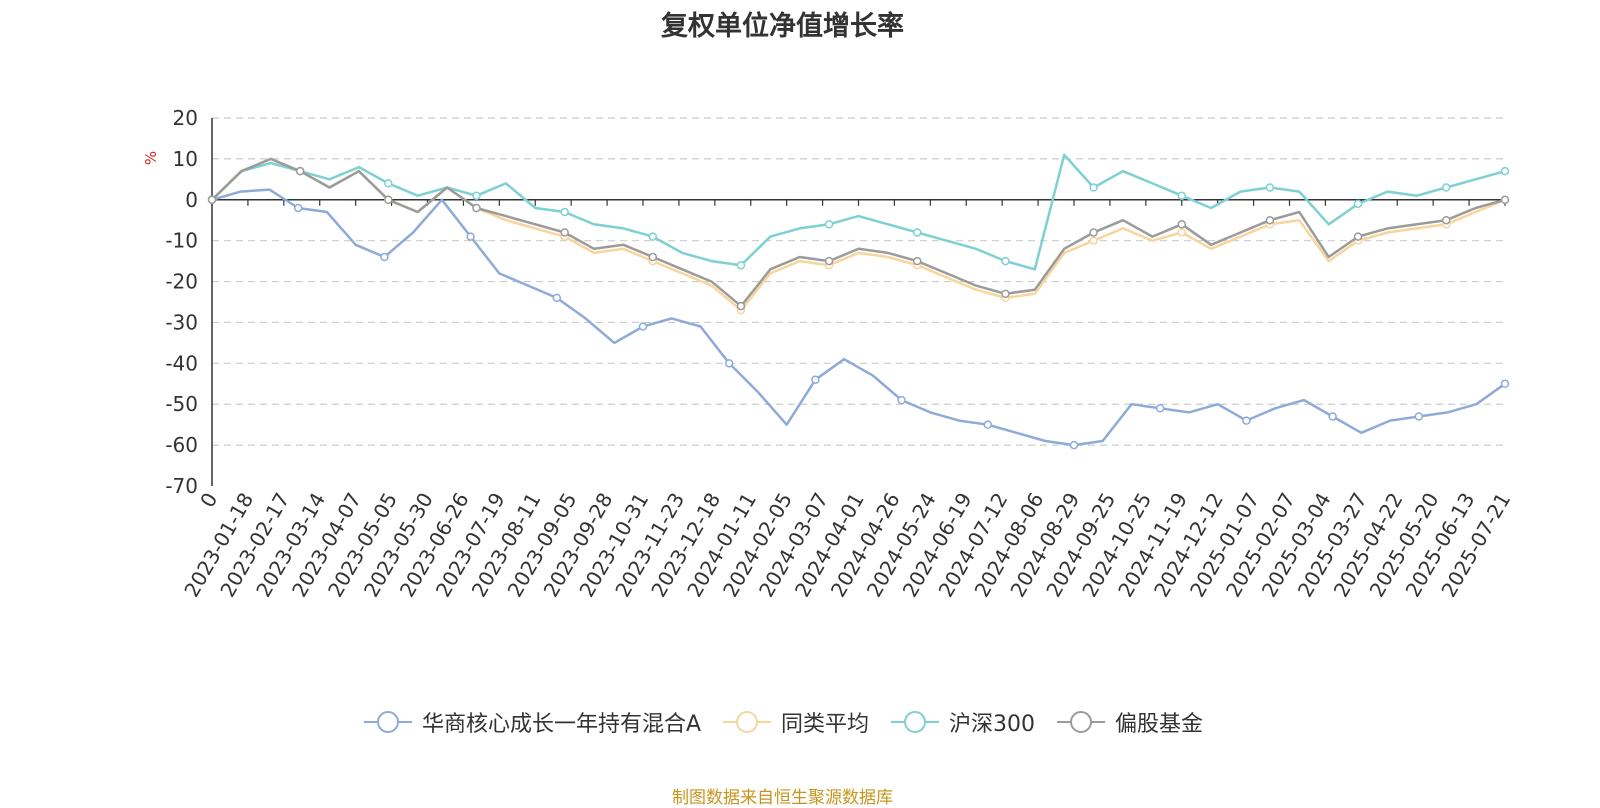  I want to click on y-tick-label: 0, so click(191, 200).